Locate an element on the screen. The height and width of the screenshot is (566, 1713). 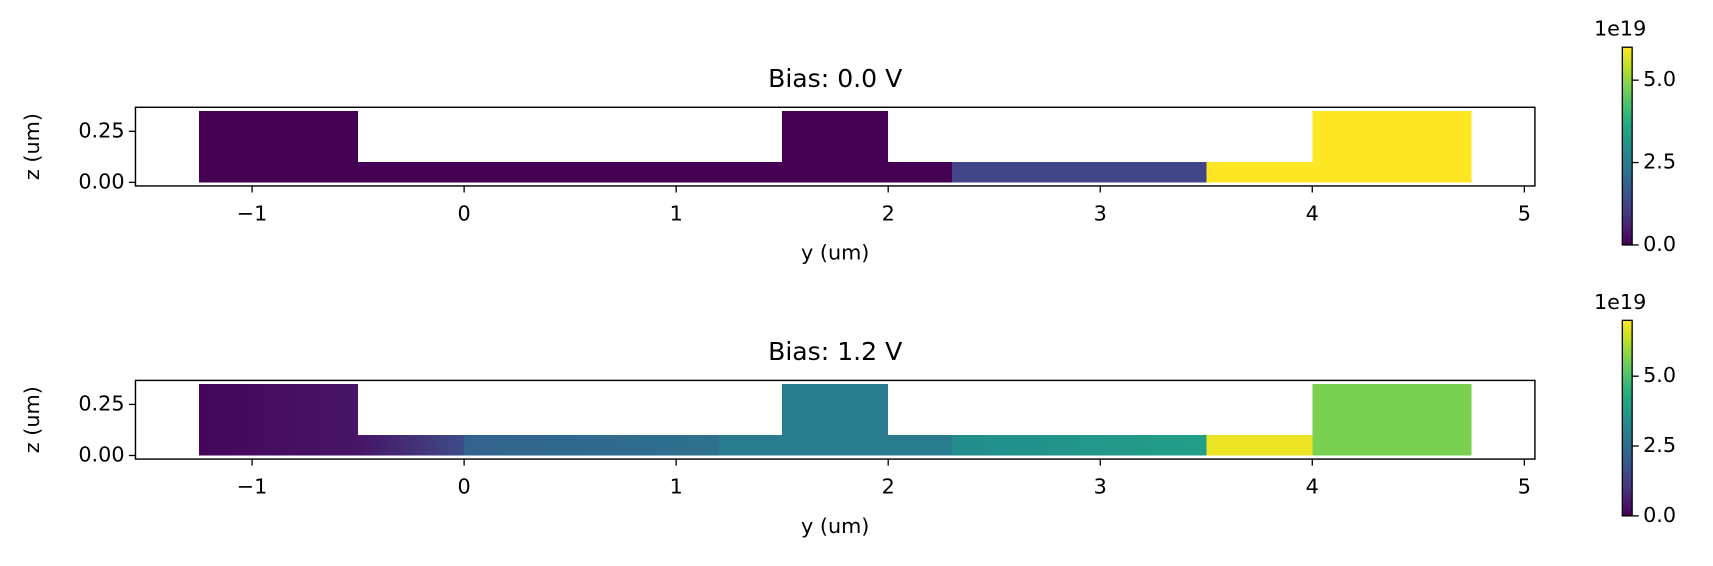
chart-title: Bias: 1.2 V is located at coordinates (835, 351).